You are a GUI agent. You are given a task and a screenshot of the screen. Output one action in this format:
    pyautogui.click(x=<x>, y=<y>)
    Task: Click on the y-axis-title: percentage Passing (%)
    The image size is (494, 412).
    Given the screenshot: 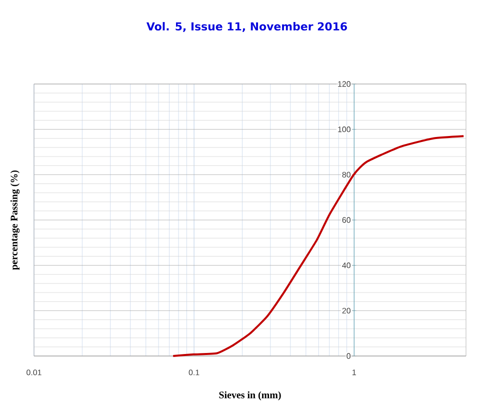 What is the action you would take?
    pyautogui.click(x=15, y=220)
    